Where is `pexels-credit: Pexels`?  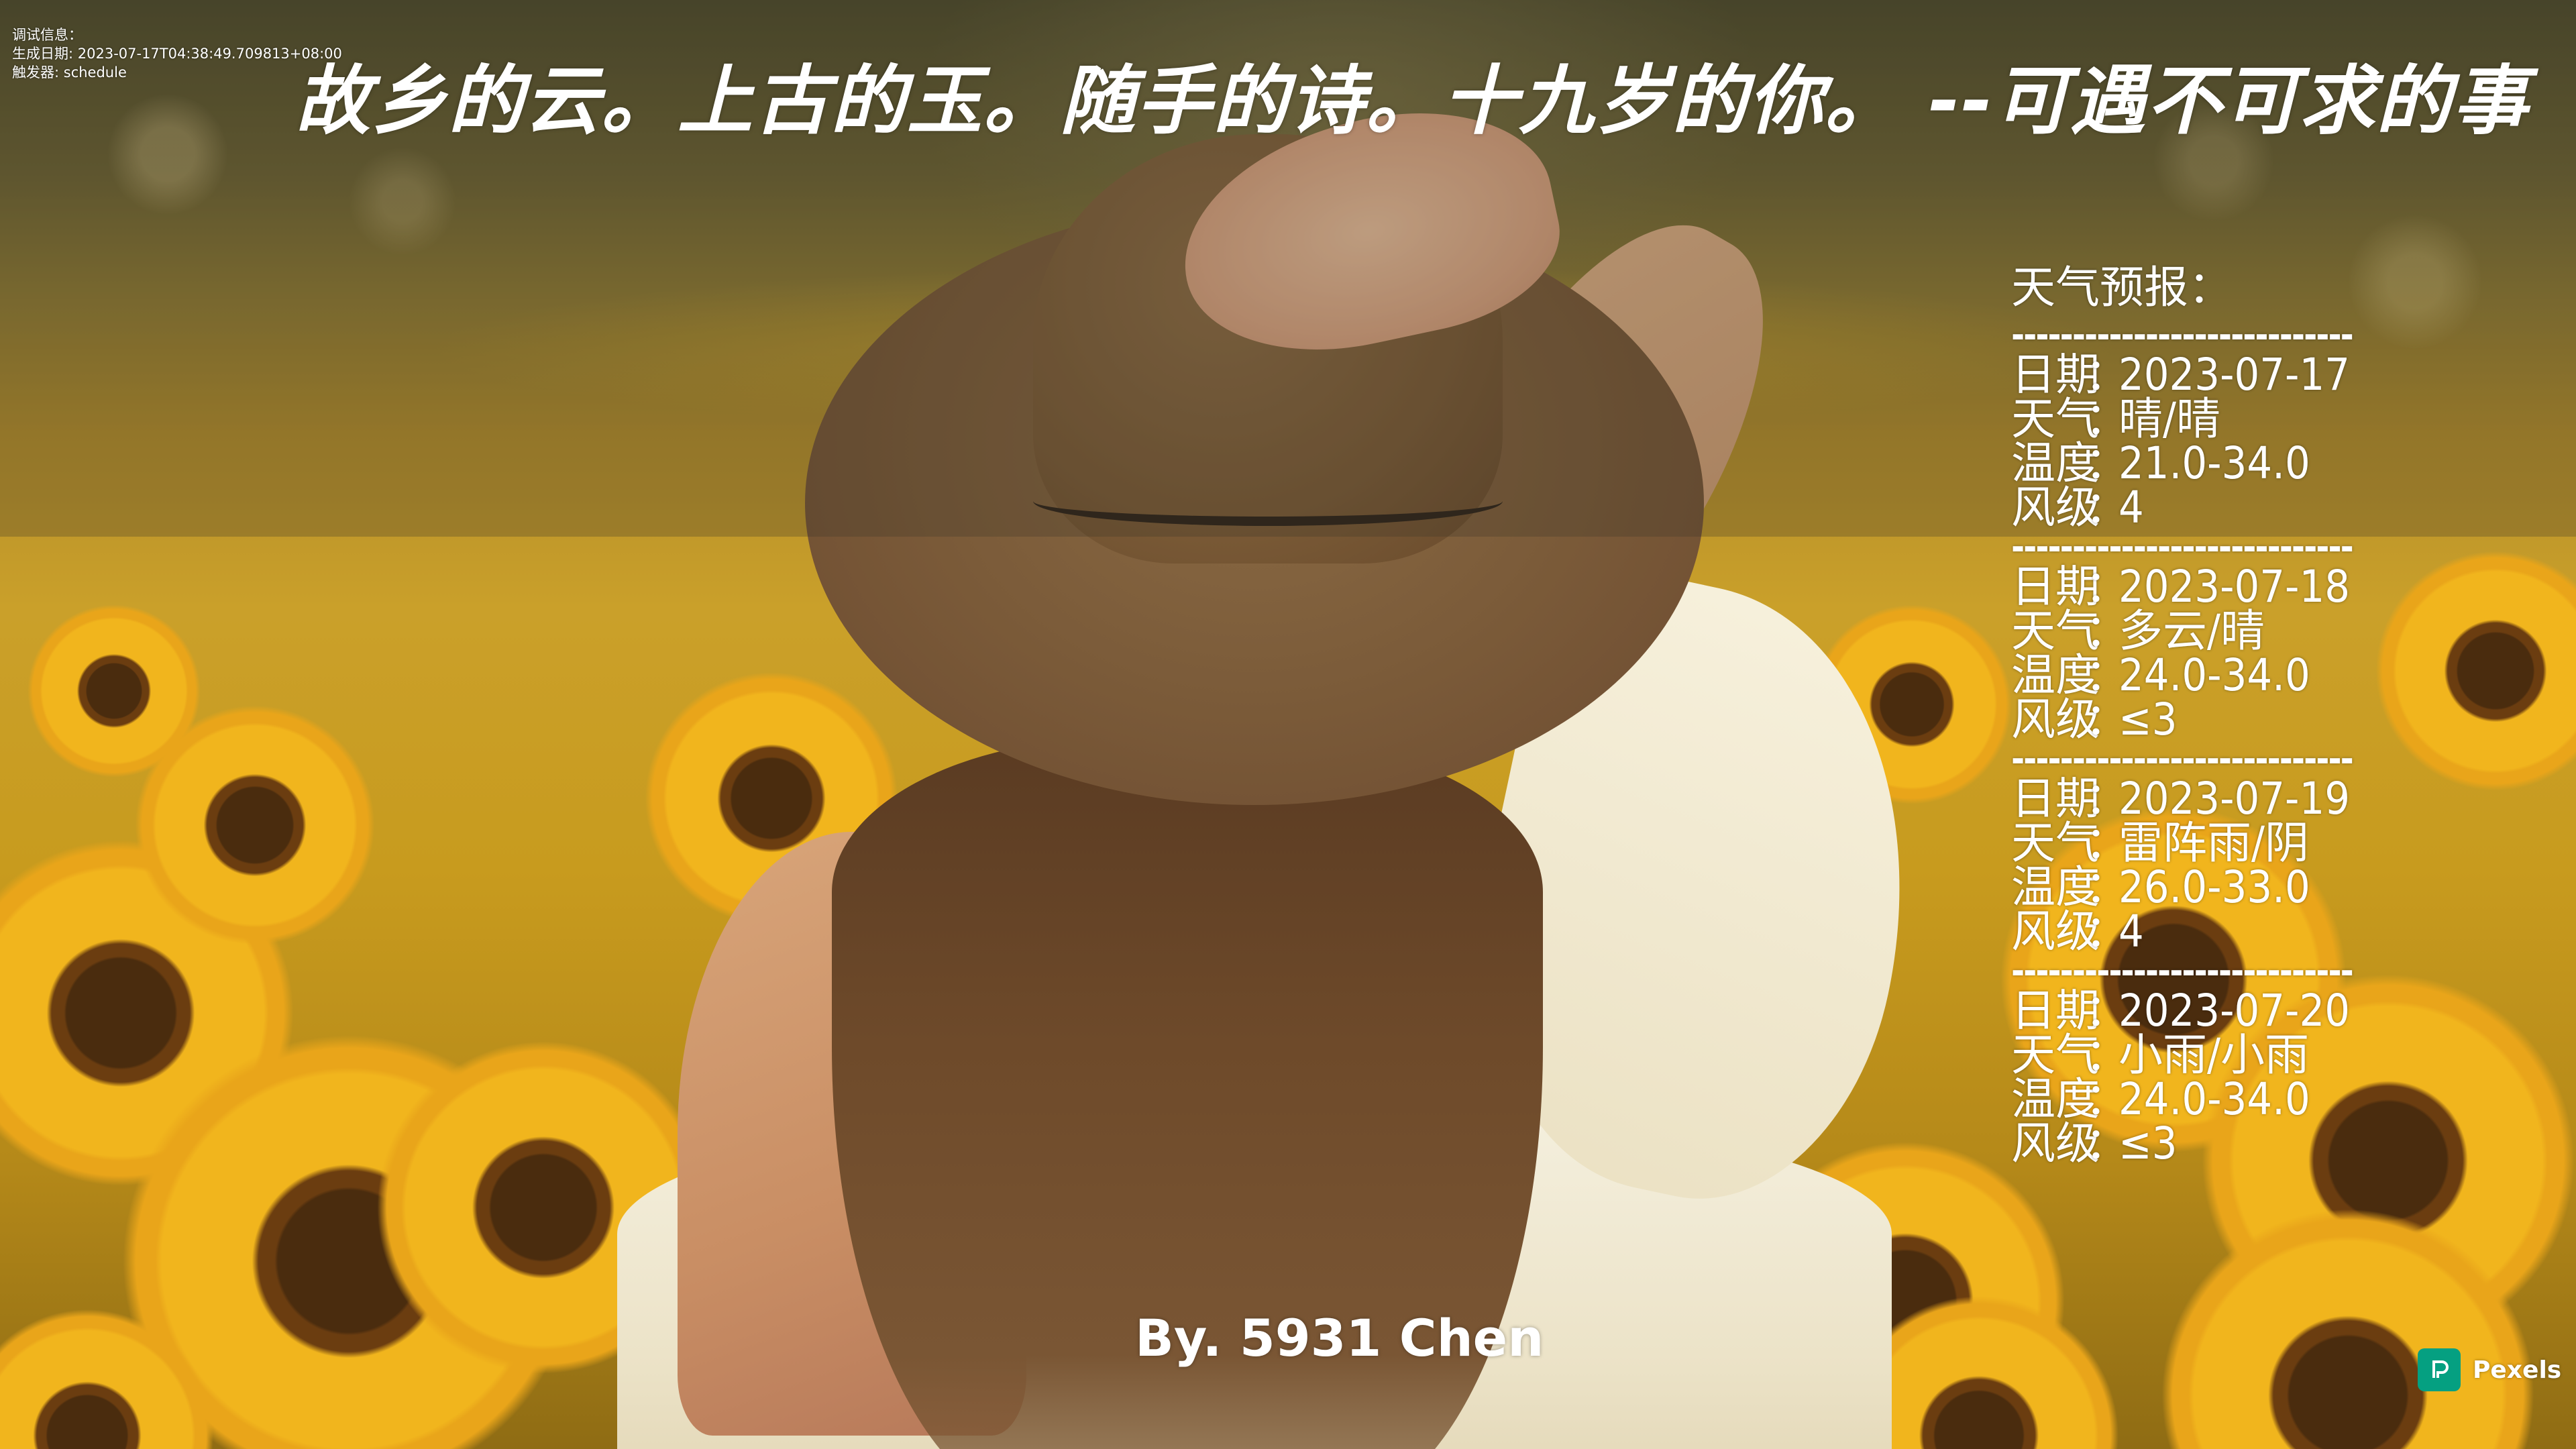
pexels-credit: Pexels is located at coordinates (2489, 1369).